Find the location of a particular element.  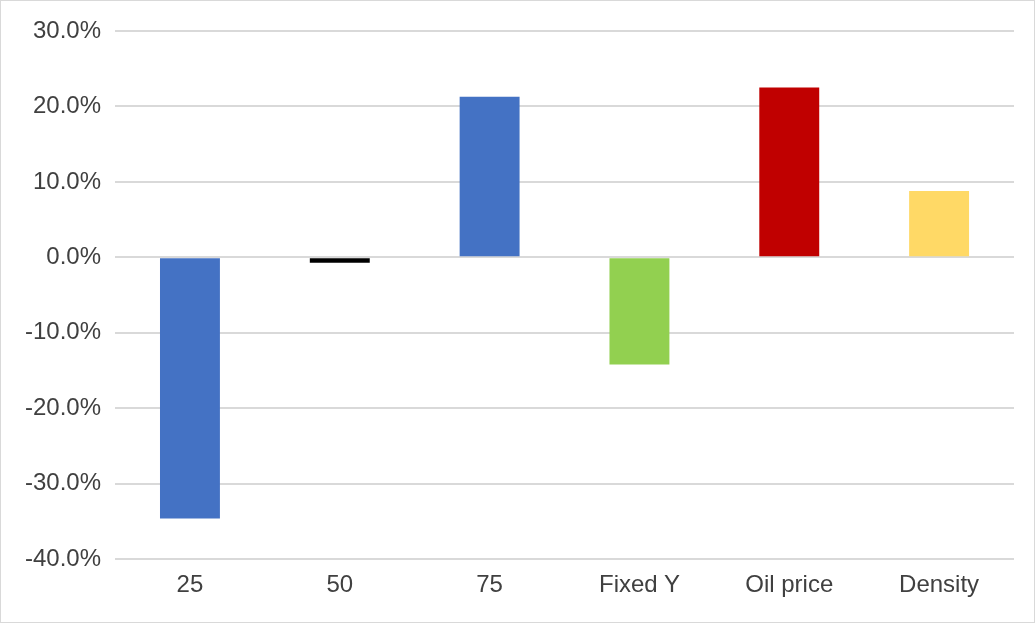

x-tick-label: Density is located at coordinates (939, 584).